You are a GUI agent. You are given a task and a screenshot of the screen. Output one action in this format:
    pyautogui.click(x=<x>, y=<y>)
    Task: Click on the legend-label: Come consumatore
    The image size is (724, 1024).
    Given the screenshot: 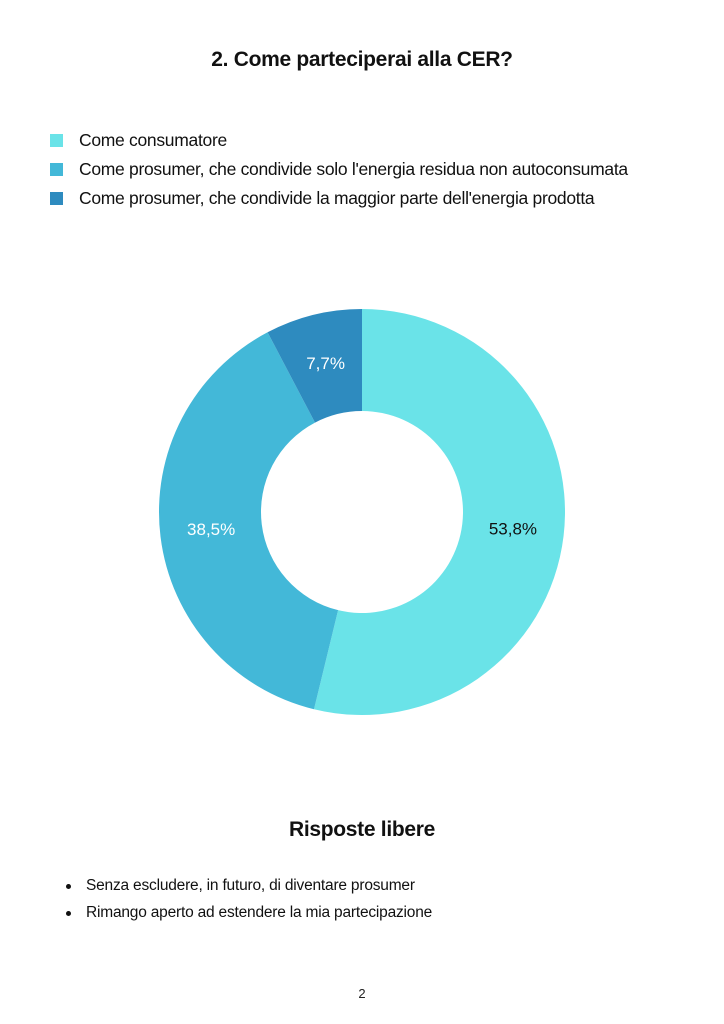 What is the action you would take?
    pyautogui.click(x=153, y=140)
    